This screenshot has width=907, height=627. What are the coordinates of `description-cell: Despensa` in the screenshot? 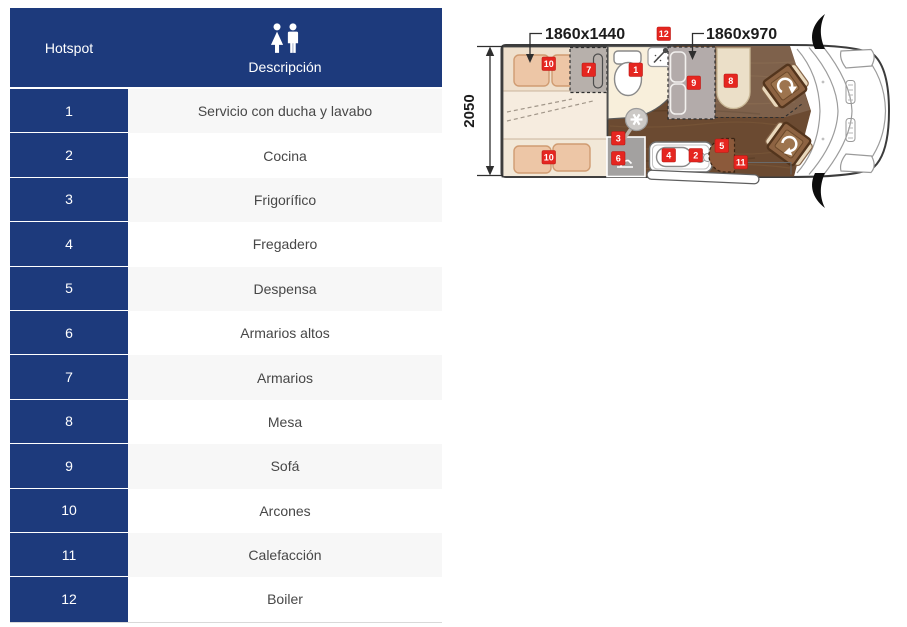 It's located at (285, 288).